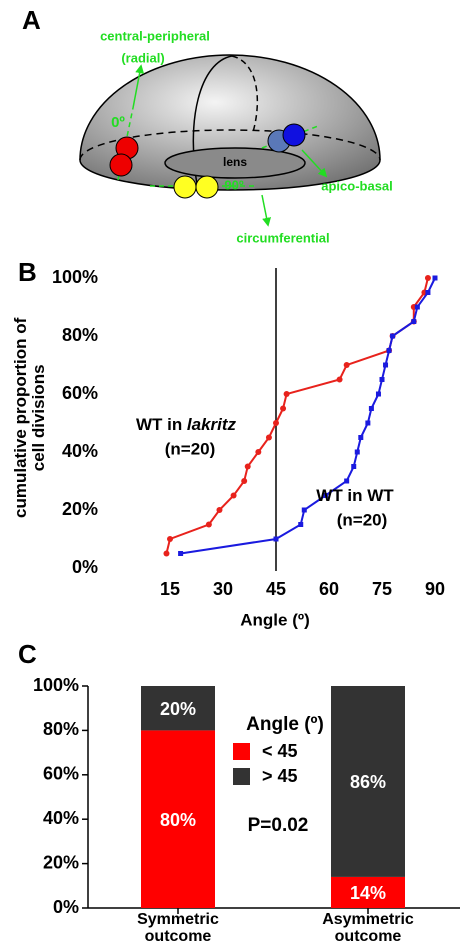  Describe the element at coordinates (282, 237) in the screenshot. I see `axis-label: circumferential` at that location.